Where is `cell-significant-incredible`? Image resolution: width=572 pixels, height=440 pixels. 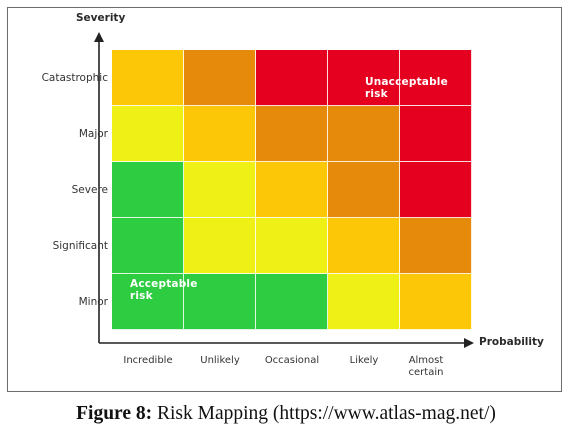
cell-significant-incredible is located at coordinates (148, 246).